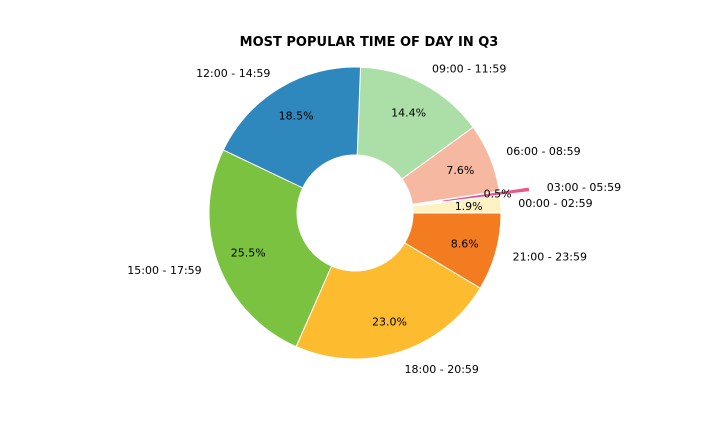  What do you see at coordinates (164, 270) in the screenshot?
I see `category-label-15-00-17-59: 15:00 - 17:59` at bounding box center [164, 270].